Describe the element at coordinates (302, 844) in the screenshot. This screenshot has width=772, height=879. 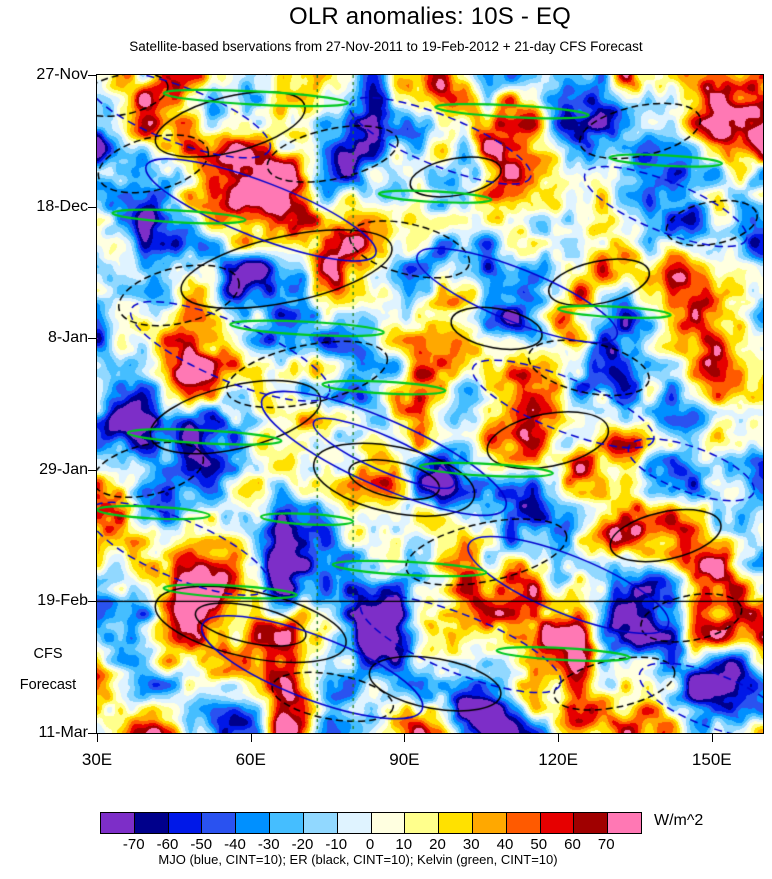
I see `colorbar-tick-label: -20` at that location.